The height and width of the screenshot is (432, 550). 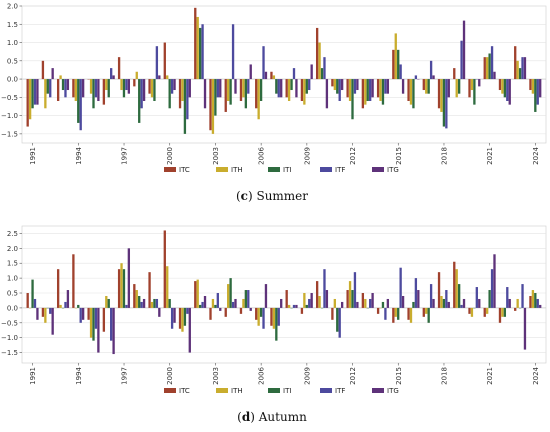 I want to click on bar-ith-1991, so click(x=30, y=99).